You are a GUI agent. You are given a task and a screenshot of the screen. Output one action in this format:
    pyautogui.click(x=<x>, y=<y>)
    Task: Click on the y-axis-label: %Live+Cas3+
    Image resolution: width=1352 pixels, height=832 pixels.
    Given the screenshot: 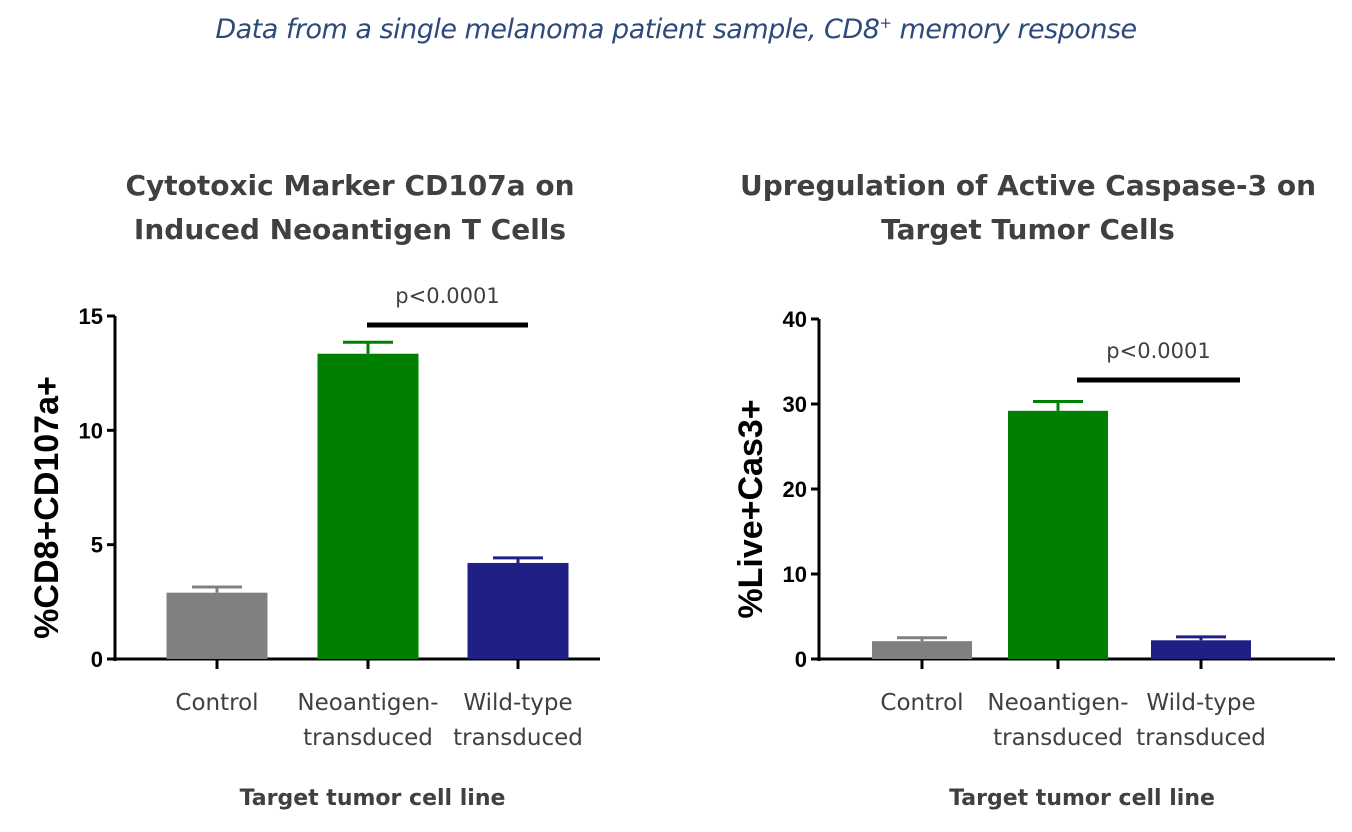 What is the action you would take?
    pyautogui.click(x=751, y=508)
    